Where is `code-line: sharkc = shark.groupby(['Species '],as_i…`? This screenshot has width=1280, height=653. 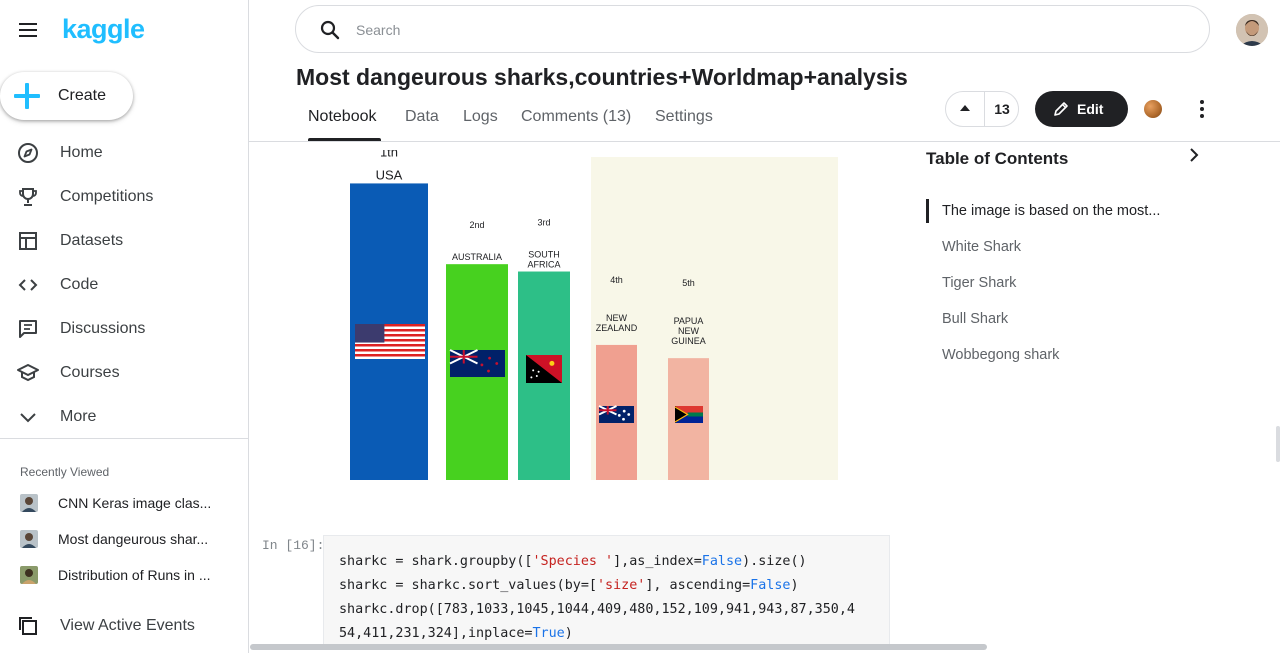
code-line: sharkc = shark.groupby(['Species '],as_i… is located at coordinates (573, 561).